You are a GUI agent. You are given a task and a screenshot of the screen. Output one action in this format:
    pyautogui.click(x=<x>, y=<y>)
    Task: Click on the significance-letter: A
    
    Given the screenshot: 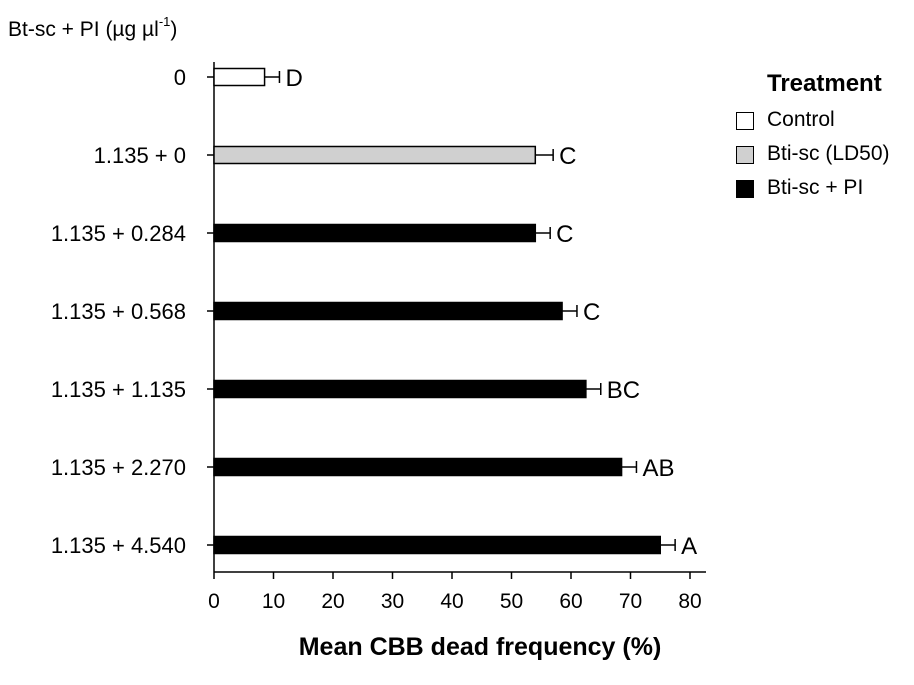 What is the action you would take?
    pyautogui.click(x=689, y=546)
    